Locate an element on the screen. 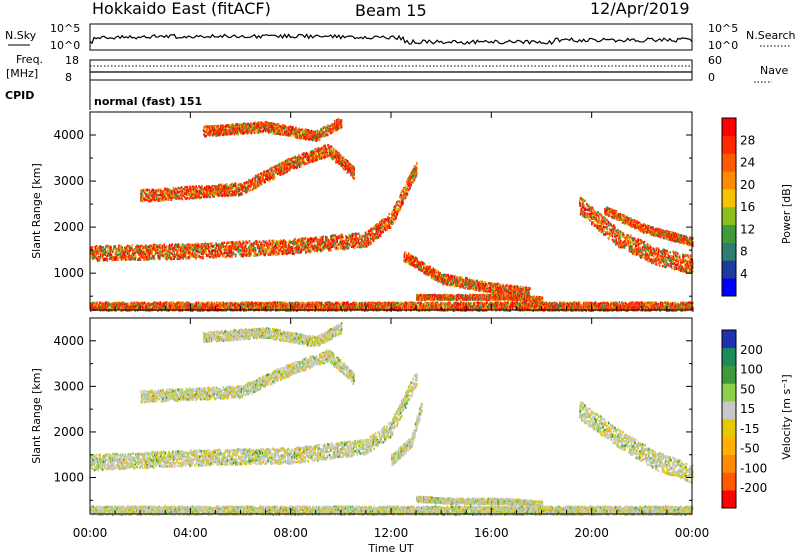 This screenshot has height=554, width=800. nsky-tick-high-right: 10^5 is located at coordinates (723, 28).